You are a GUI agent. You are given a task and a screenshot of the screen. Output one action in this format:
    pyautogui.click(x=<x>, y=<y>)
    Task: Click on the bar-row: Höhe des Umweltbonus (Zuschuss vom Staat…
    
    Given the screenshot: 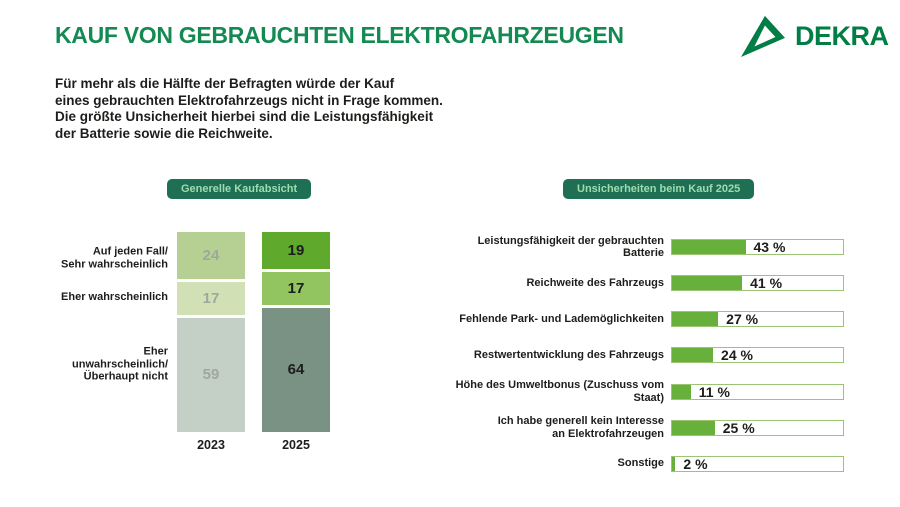 What is the action you would take?
    pyautogui.click(x=647, y=392)
    